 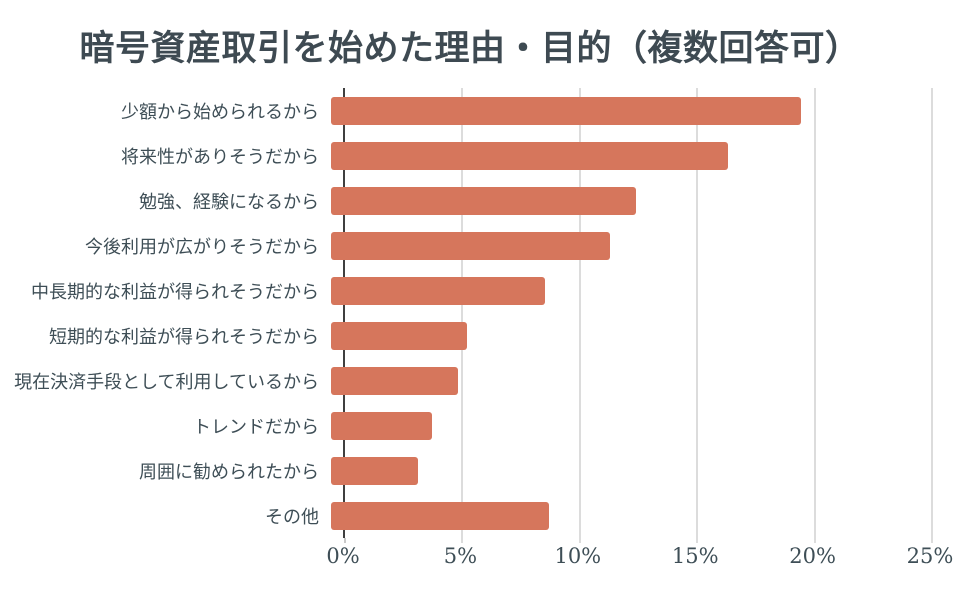 What do you see at coordinates (812, 556) in the screenshot?
I see `x-tick-label: 20%` at bounding box center [812, 556].